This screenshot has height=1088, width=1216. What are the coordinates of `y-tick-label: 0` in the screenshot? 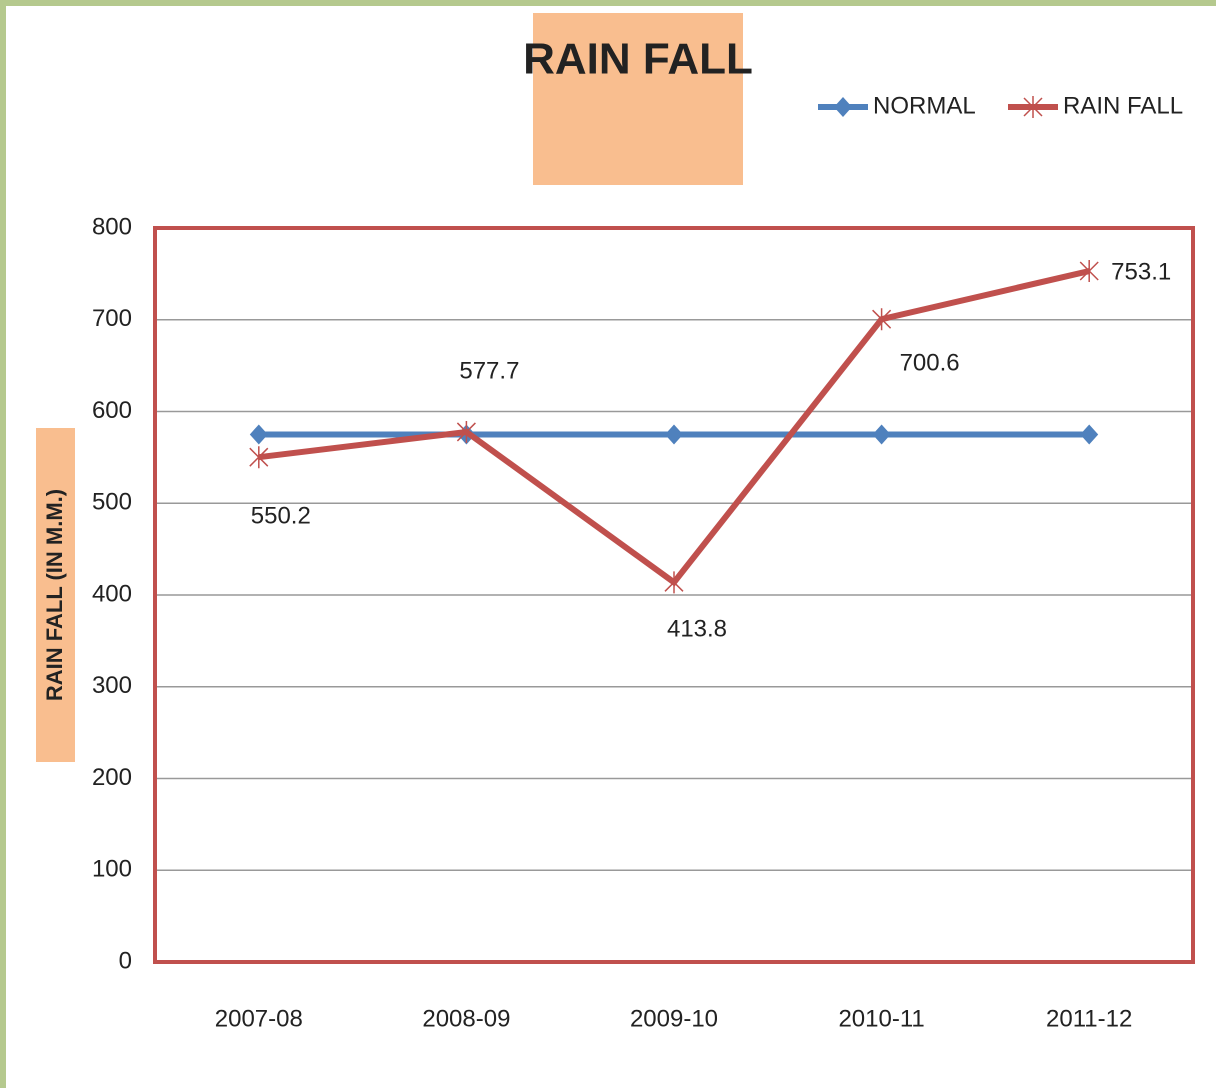 It's located at (125, 960).